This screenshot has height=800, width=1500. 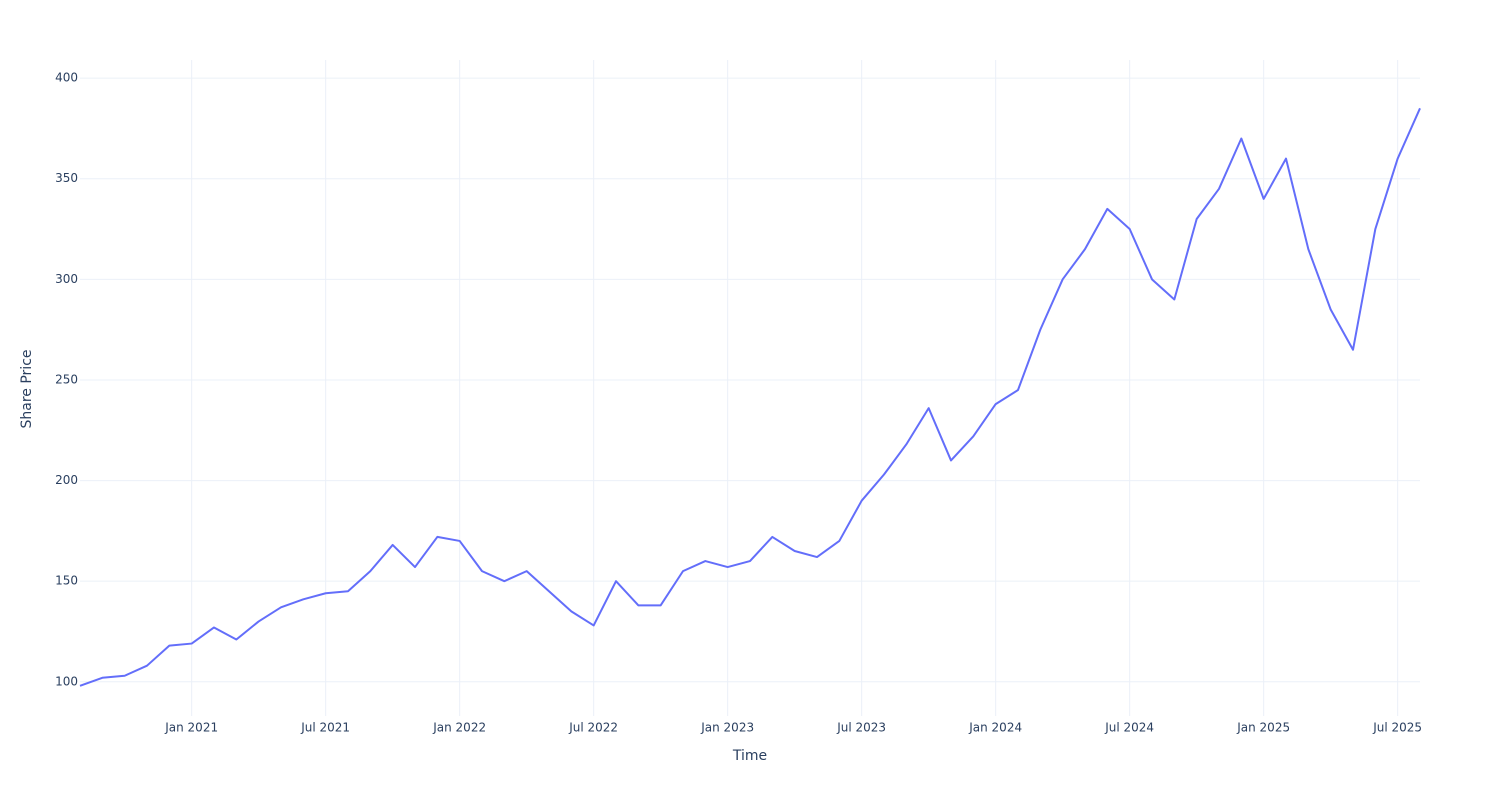 I want to click on x-tick-label: Jan 2022, so click(x=459, y=728).